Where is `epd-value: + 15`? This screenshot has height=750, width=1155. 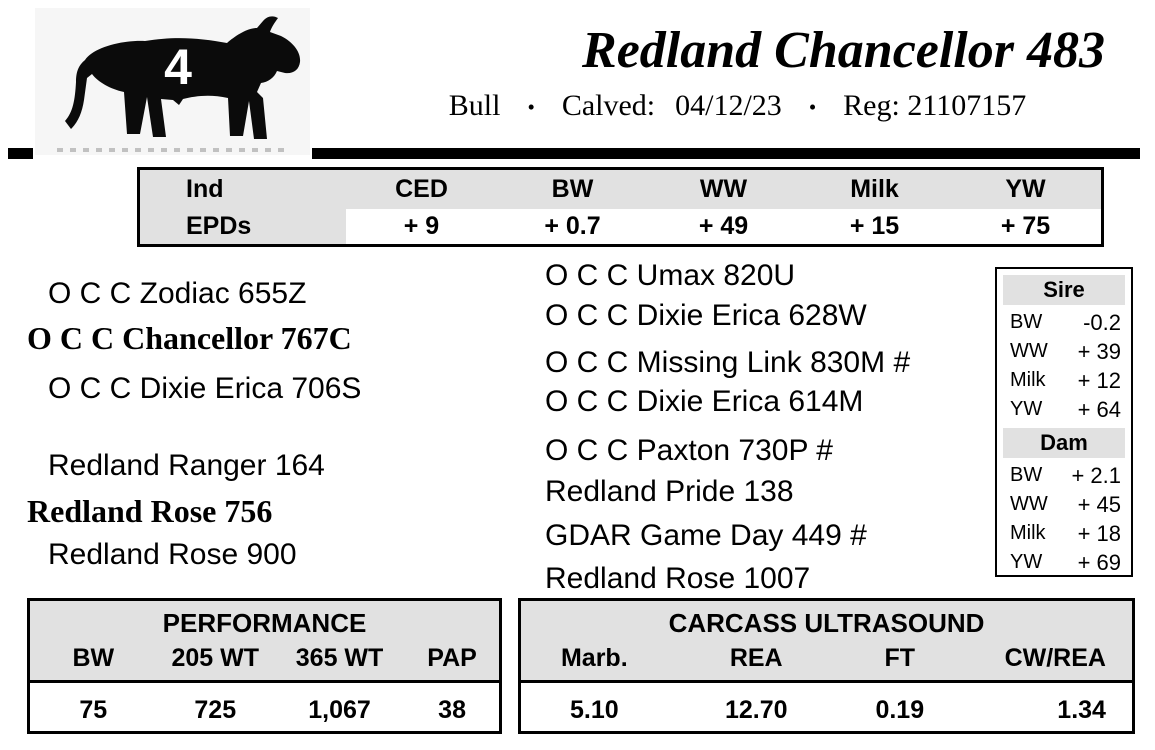 epd-value: + 15 is located at coordinates (874, 226).